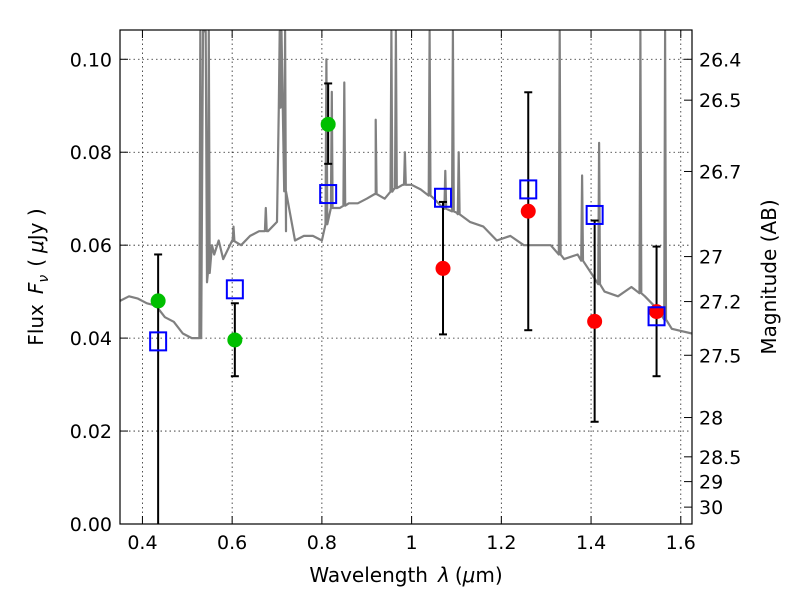  What do you see at coordinates (36, 288) in the screenshot?
I see `y-axis-label-symbol: F` at bounding box center [36, 288].